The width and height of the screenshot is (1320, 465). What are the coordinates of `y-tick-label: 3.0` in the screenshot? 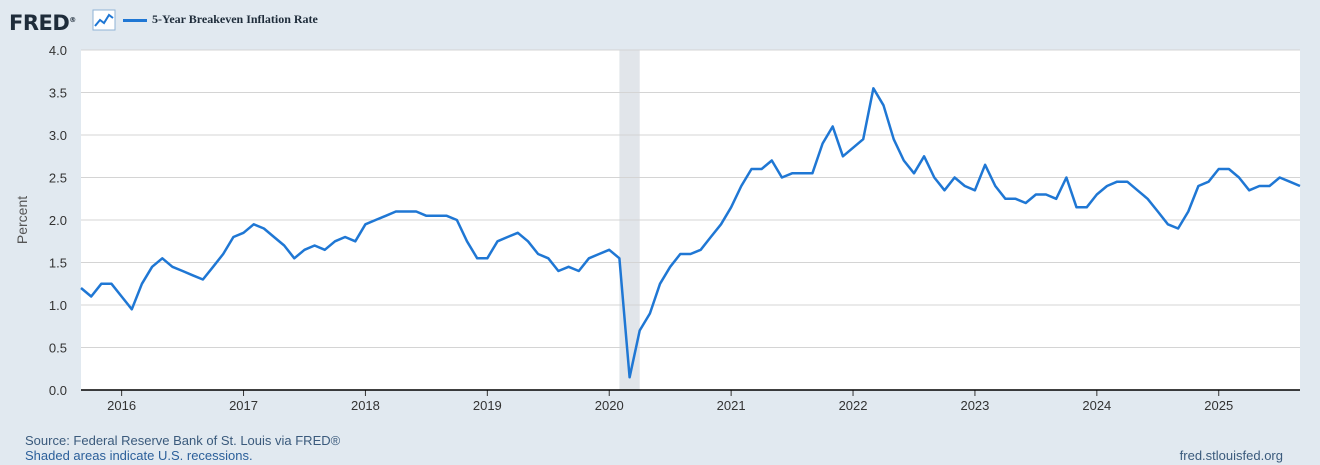 It's located at (58, 135).